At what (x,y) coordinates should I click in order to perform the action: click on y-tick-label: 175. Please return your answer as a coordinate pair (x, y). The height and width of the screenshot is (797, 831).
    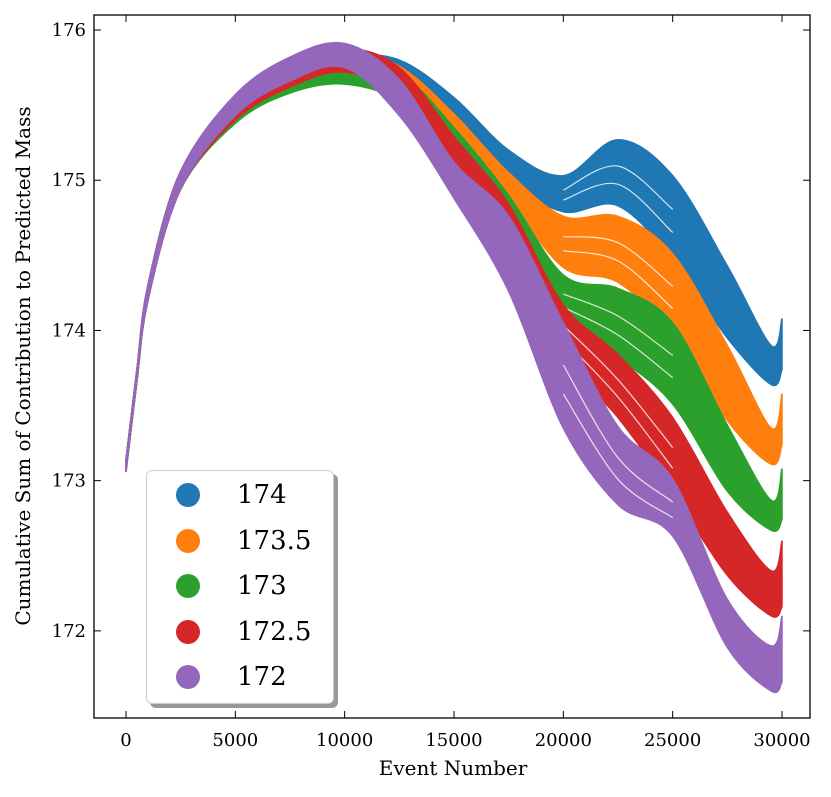
    Looking at the image, I should click on (69, 180).